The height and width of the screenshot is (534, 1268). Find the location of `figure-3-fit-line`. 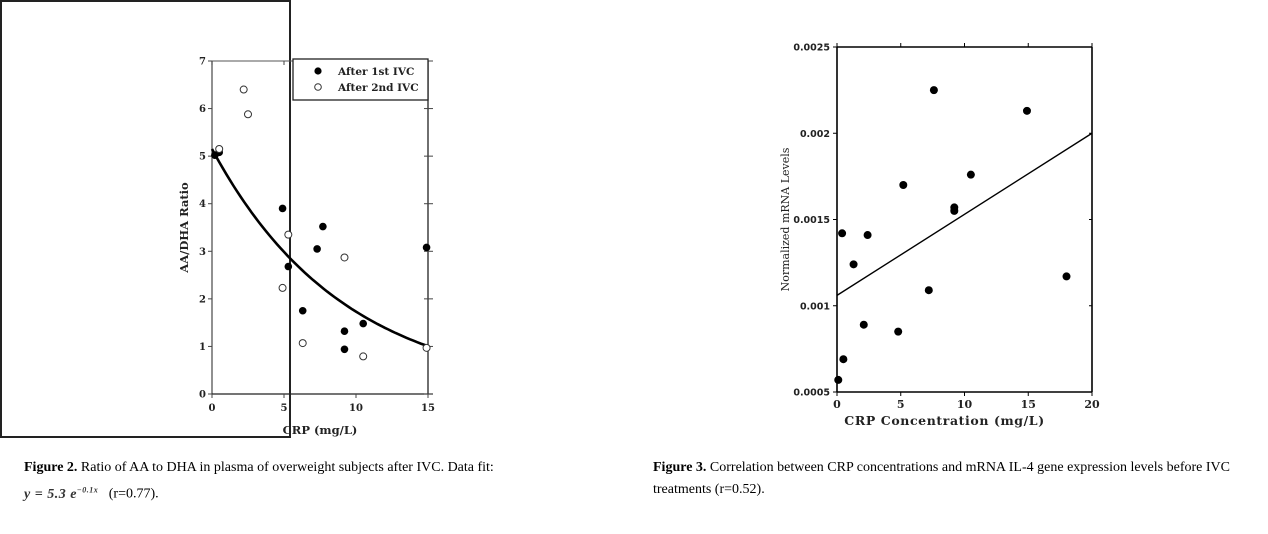

figure-3-fit-line is located at coordinates (964, 214).